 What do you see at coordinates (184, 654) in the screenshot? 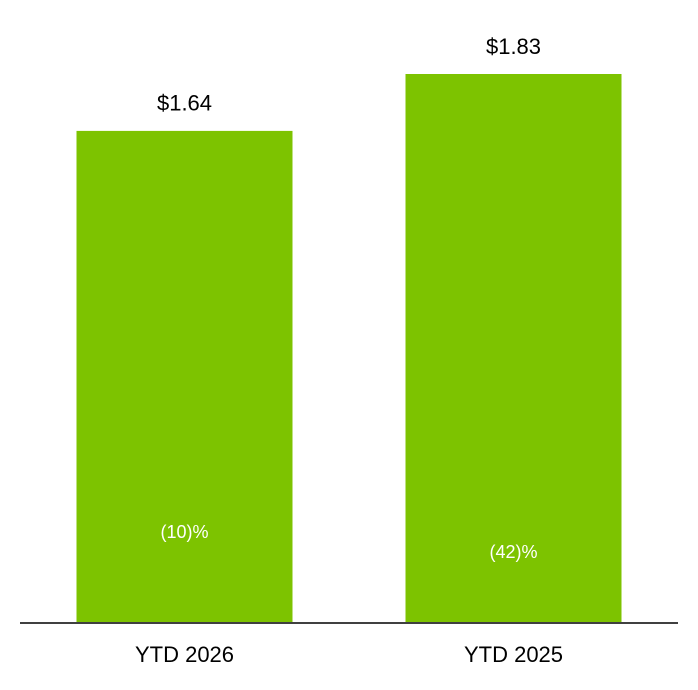
I see `x-tick-label: YTD 2026` at bounding box center [184, 654].